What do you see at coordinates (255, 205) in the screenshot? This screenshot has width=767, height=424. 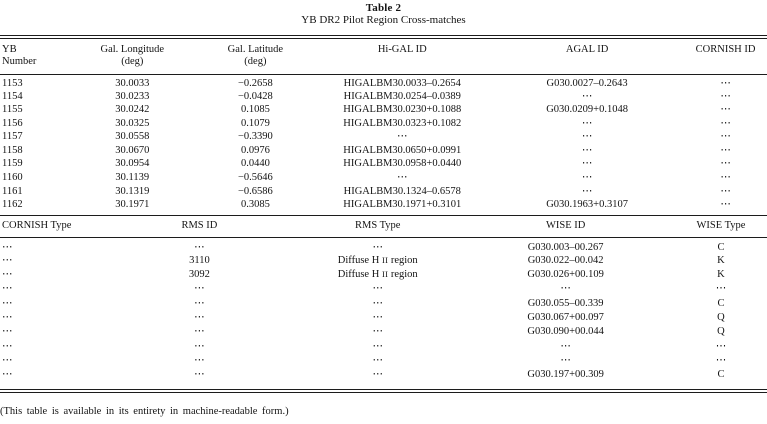 I see `table-cell: 0.3085` at bounding box center [255, 205].